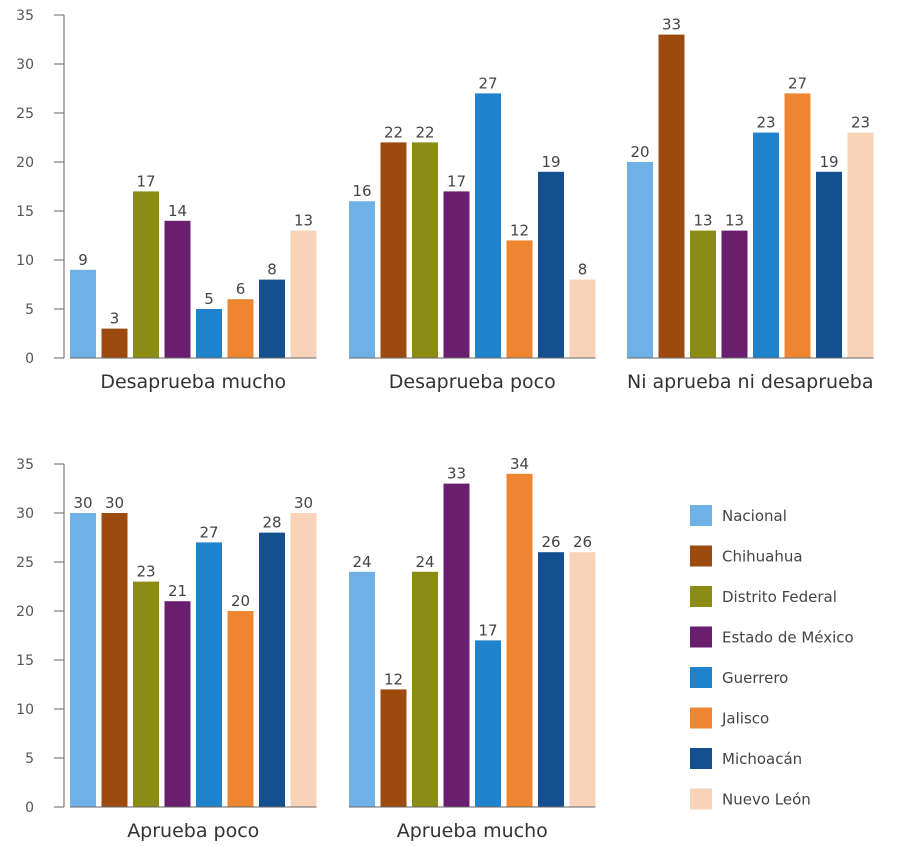 The image size is (903, 846). Describe the element at coordinates (519, 464) in the screenshot. I see `bar-value-label: 34` at that location.